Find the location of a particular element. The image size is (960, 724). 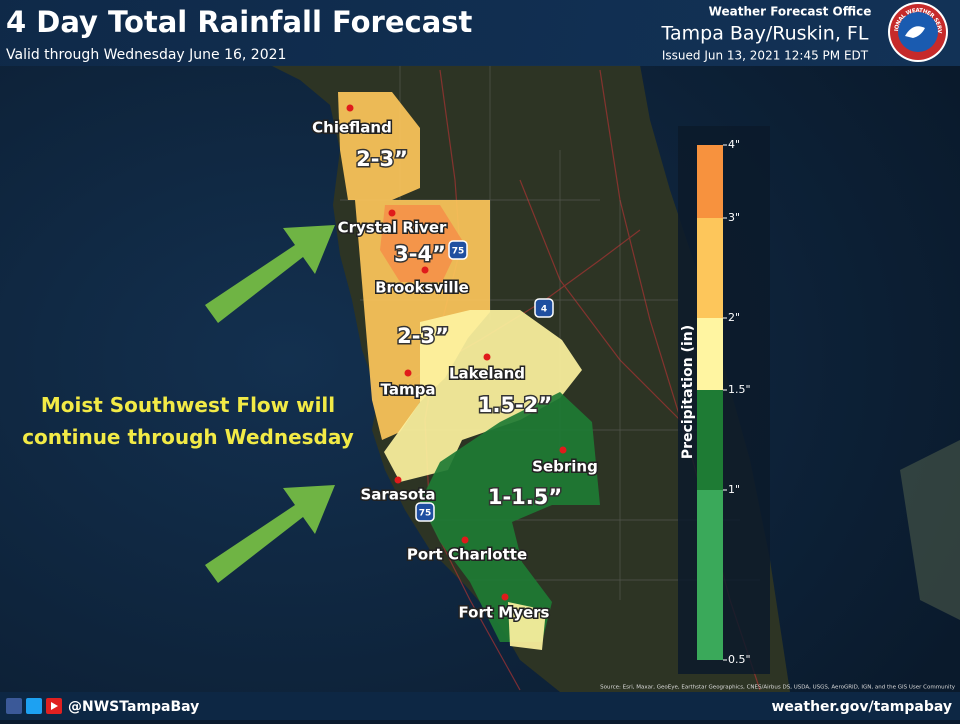

annotation-line: continue through Wednesday is located at coordinates (188, 437).